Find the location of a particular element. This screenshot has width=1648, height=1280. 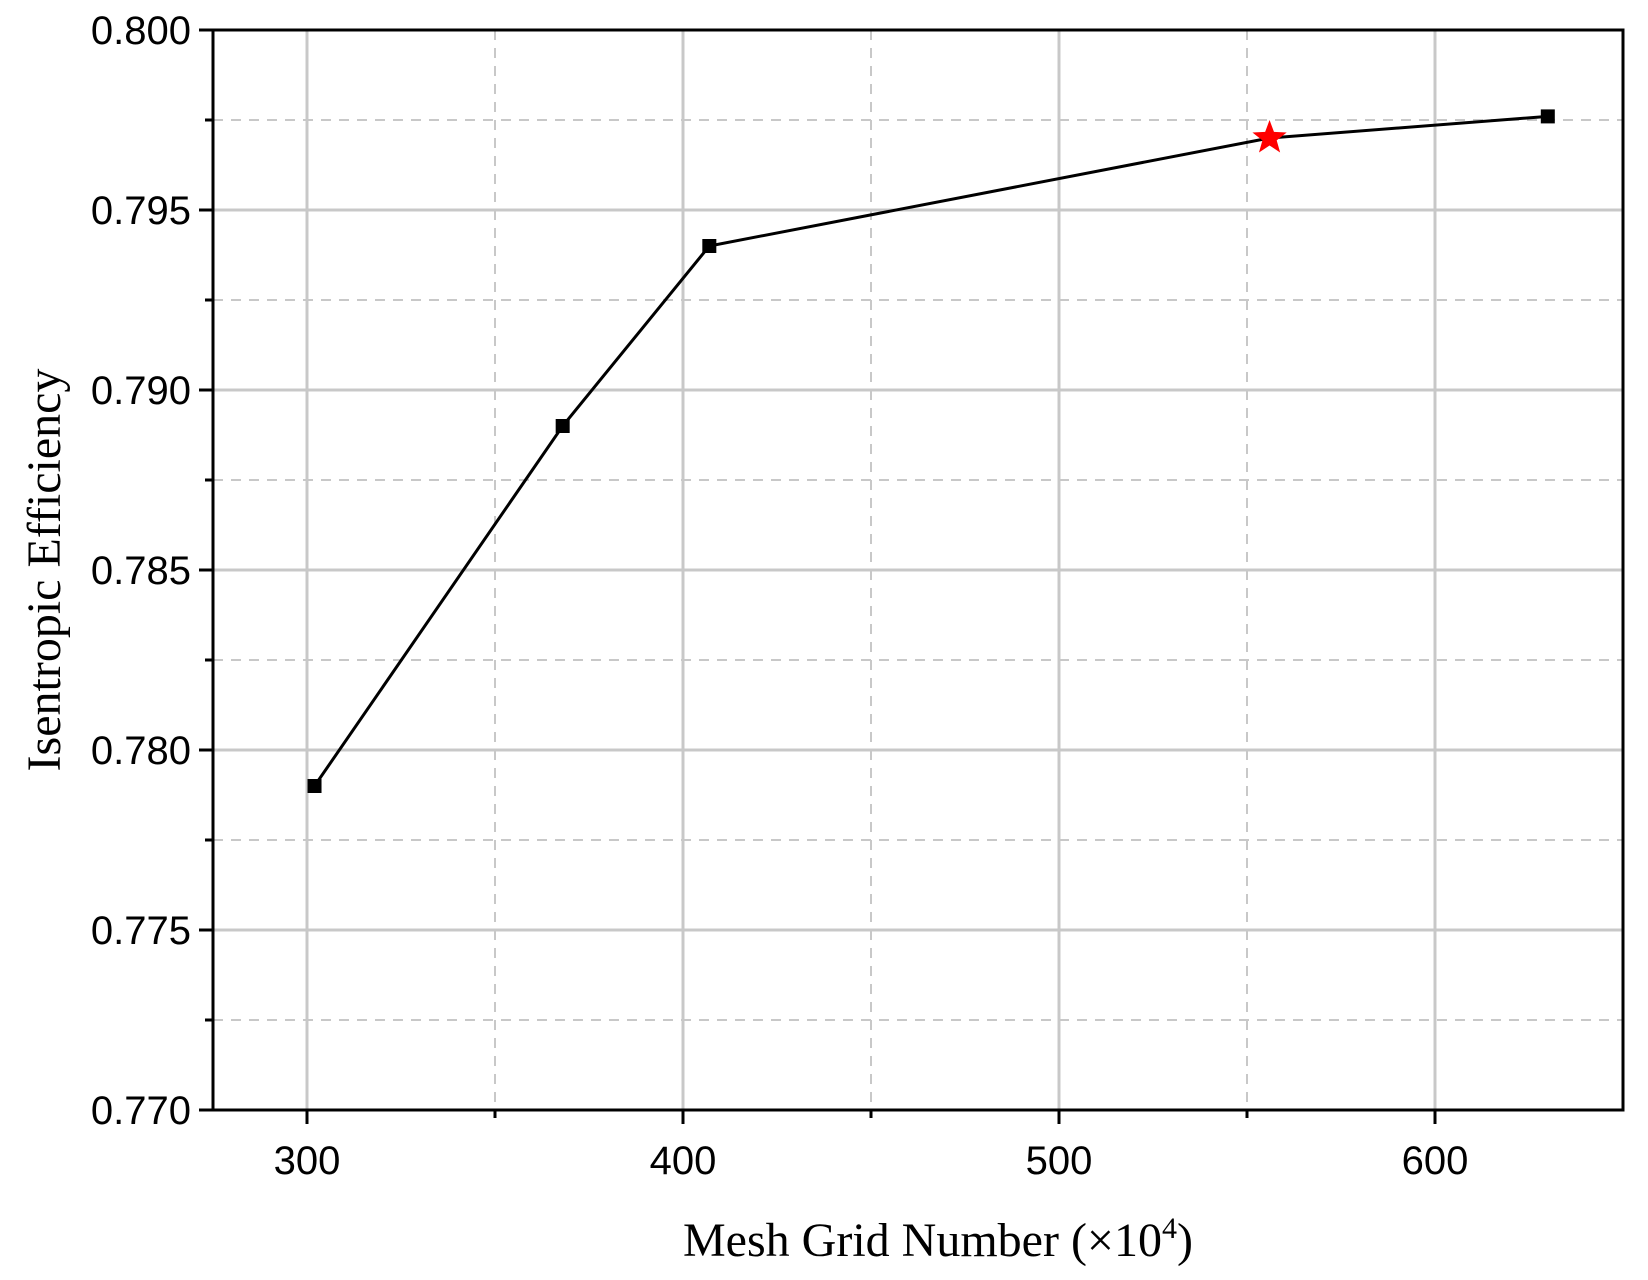

y-tick-label: 0.800 is located at coordinates (141, 31).